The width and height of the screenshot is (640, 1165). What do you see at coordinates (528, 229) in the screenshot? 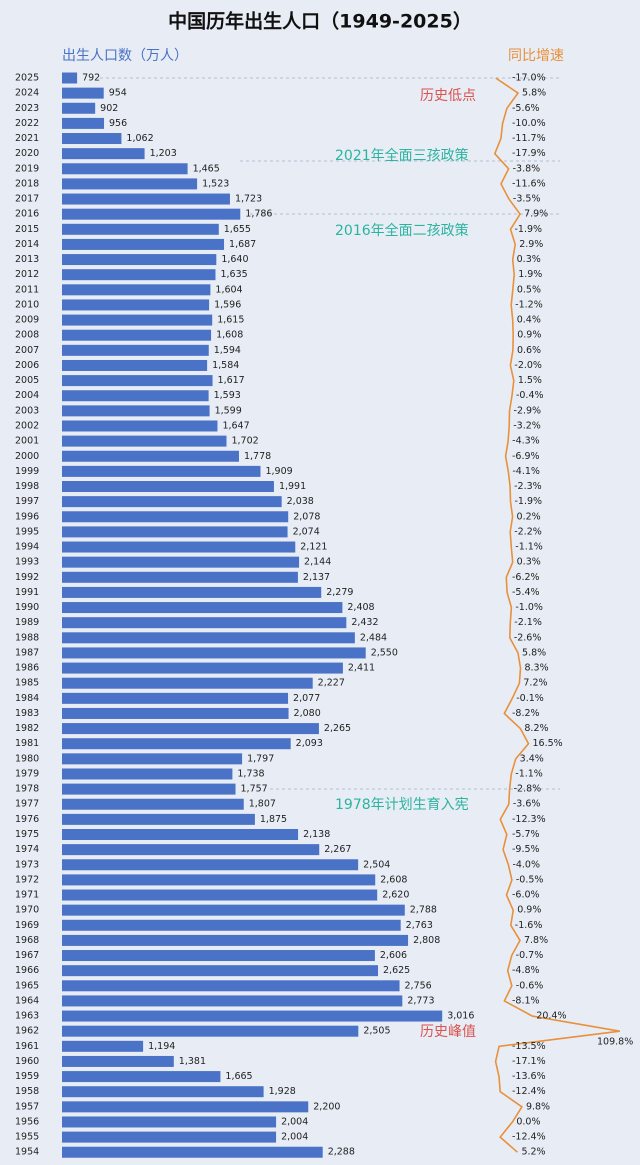
I see `growth-label: -1.9%` at bounding box center [528, 229].